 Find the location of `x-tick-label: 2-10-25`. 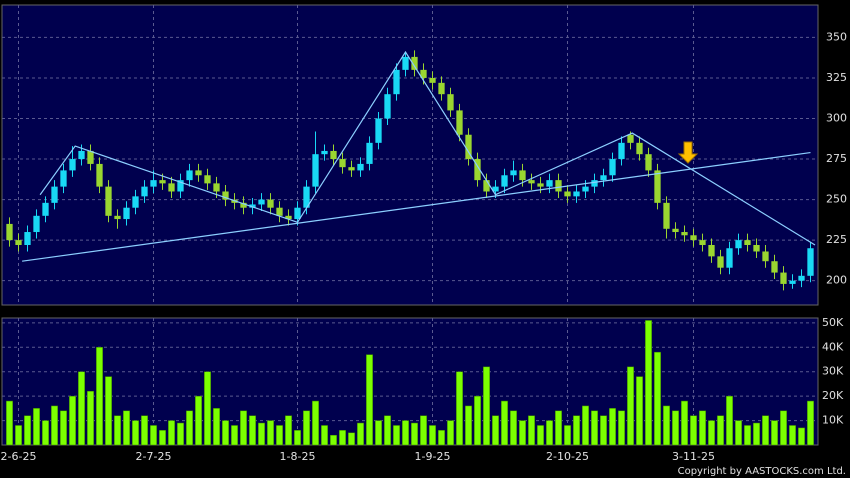

x-tick-label: 2-10-25 is located at coordinates (567, 456).